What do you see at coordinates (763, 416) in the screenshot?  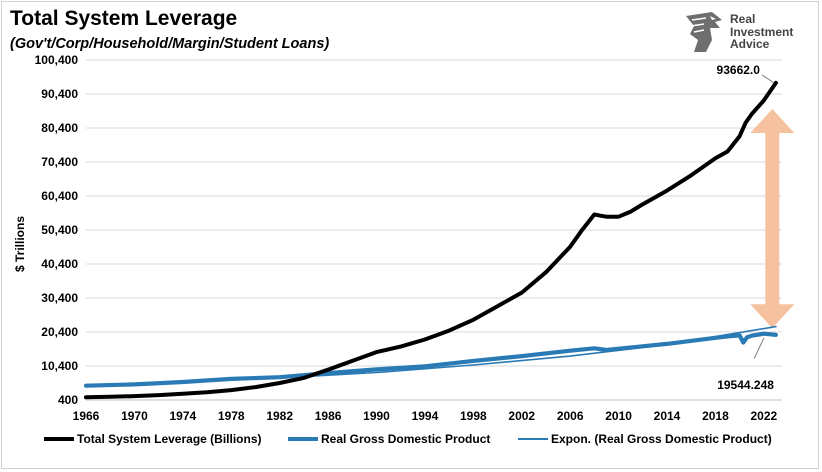 I see `x-tick-label: 2022` at bounding box center [763, 416].